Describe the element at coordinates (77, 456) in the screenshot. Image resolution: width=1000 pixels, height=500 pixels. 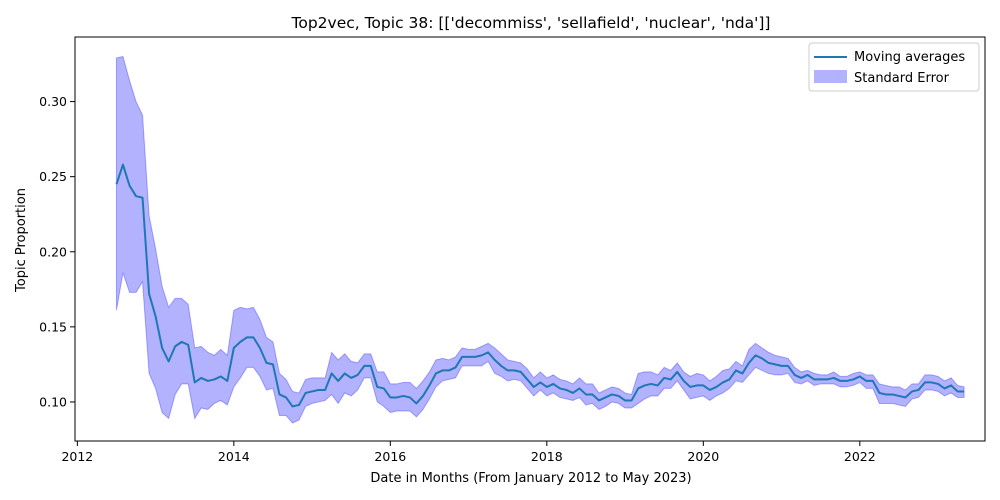
I see `x-tick-label: 2012` at that location.